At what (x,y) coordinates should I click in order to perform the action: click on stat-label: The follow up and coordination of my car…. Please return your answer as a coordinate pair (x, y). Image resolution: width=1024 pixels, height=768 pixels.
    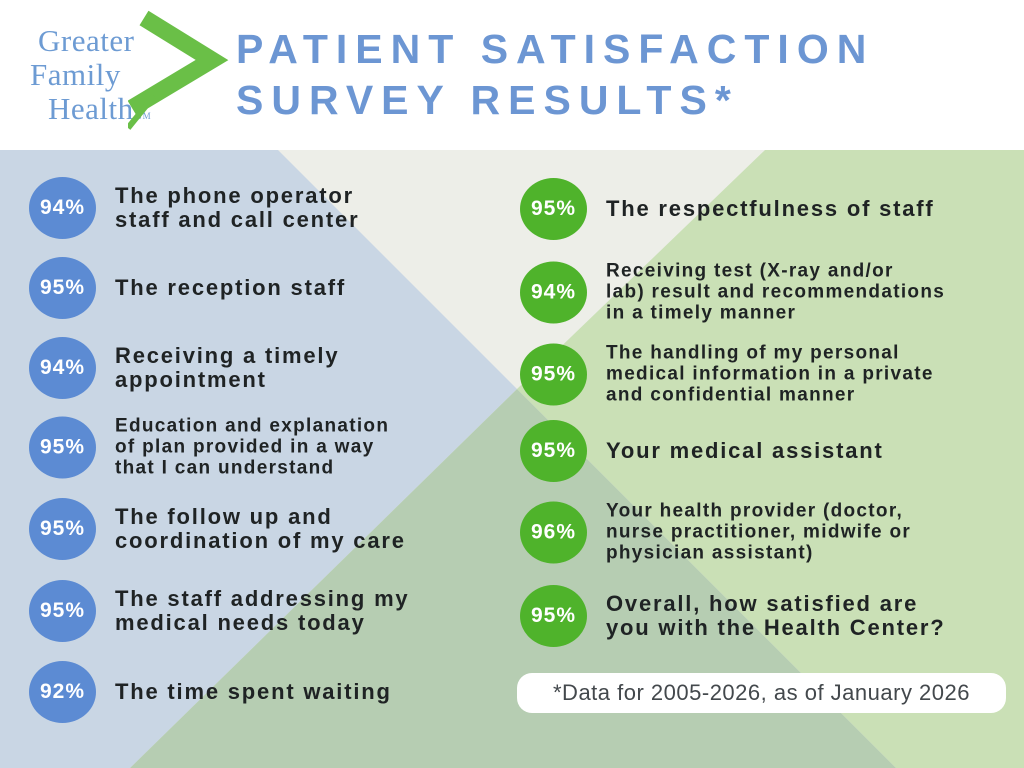
    Looking at the image, I should click on (260, 529).